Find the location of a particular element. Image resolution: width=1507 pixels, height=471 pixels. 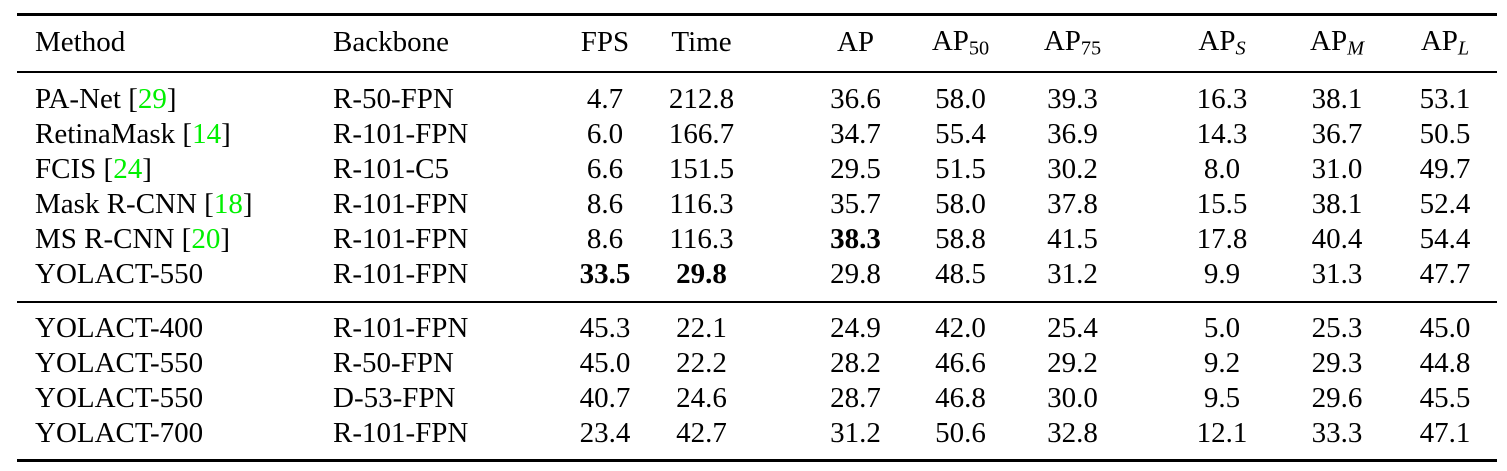

cell-value: 9.9 is located at coordinates (1222, 274).